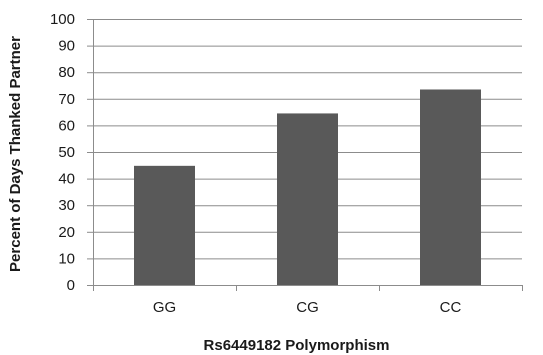  Describe the element at coordinates (307, 307) in the screenshot. I see `x-tick-label: CG` at that location.